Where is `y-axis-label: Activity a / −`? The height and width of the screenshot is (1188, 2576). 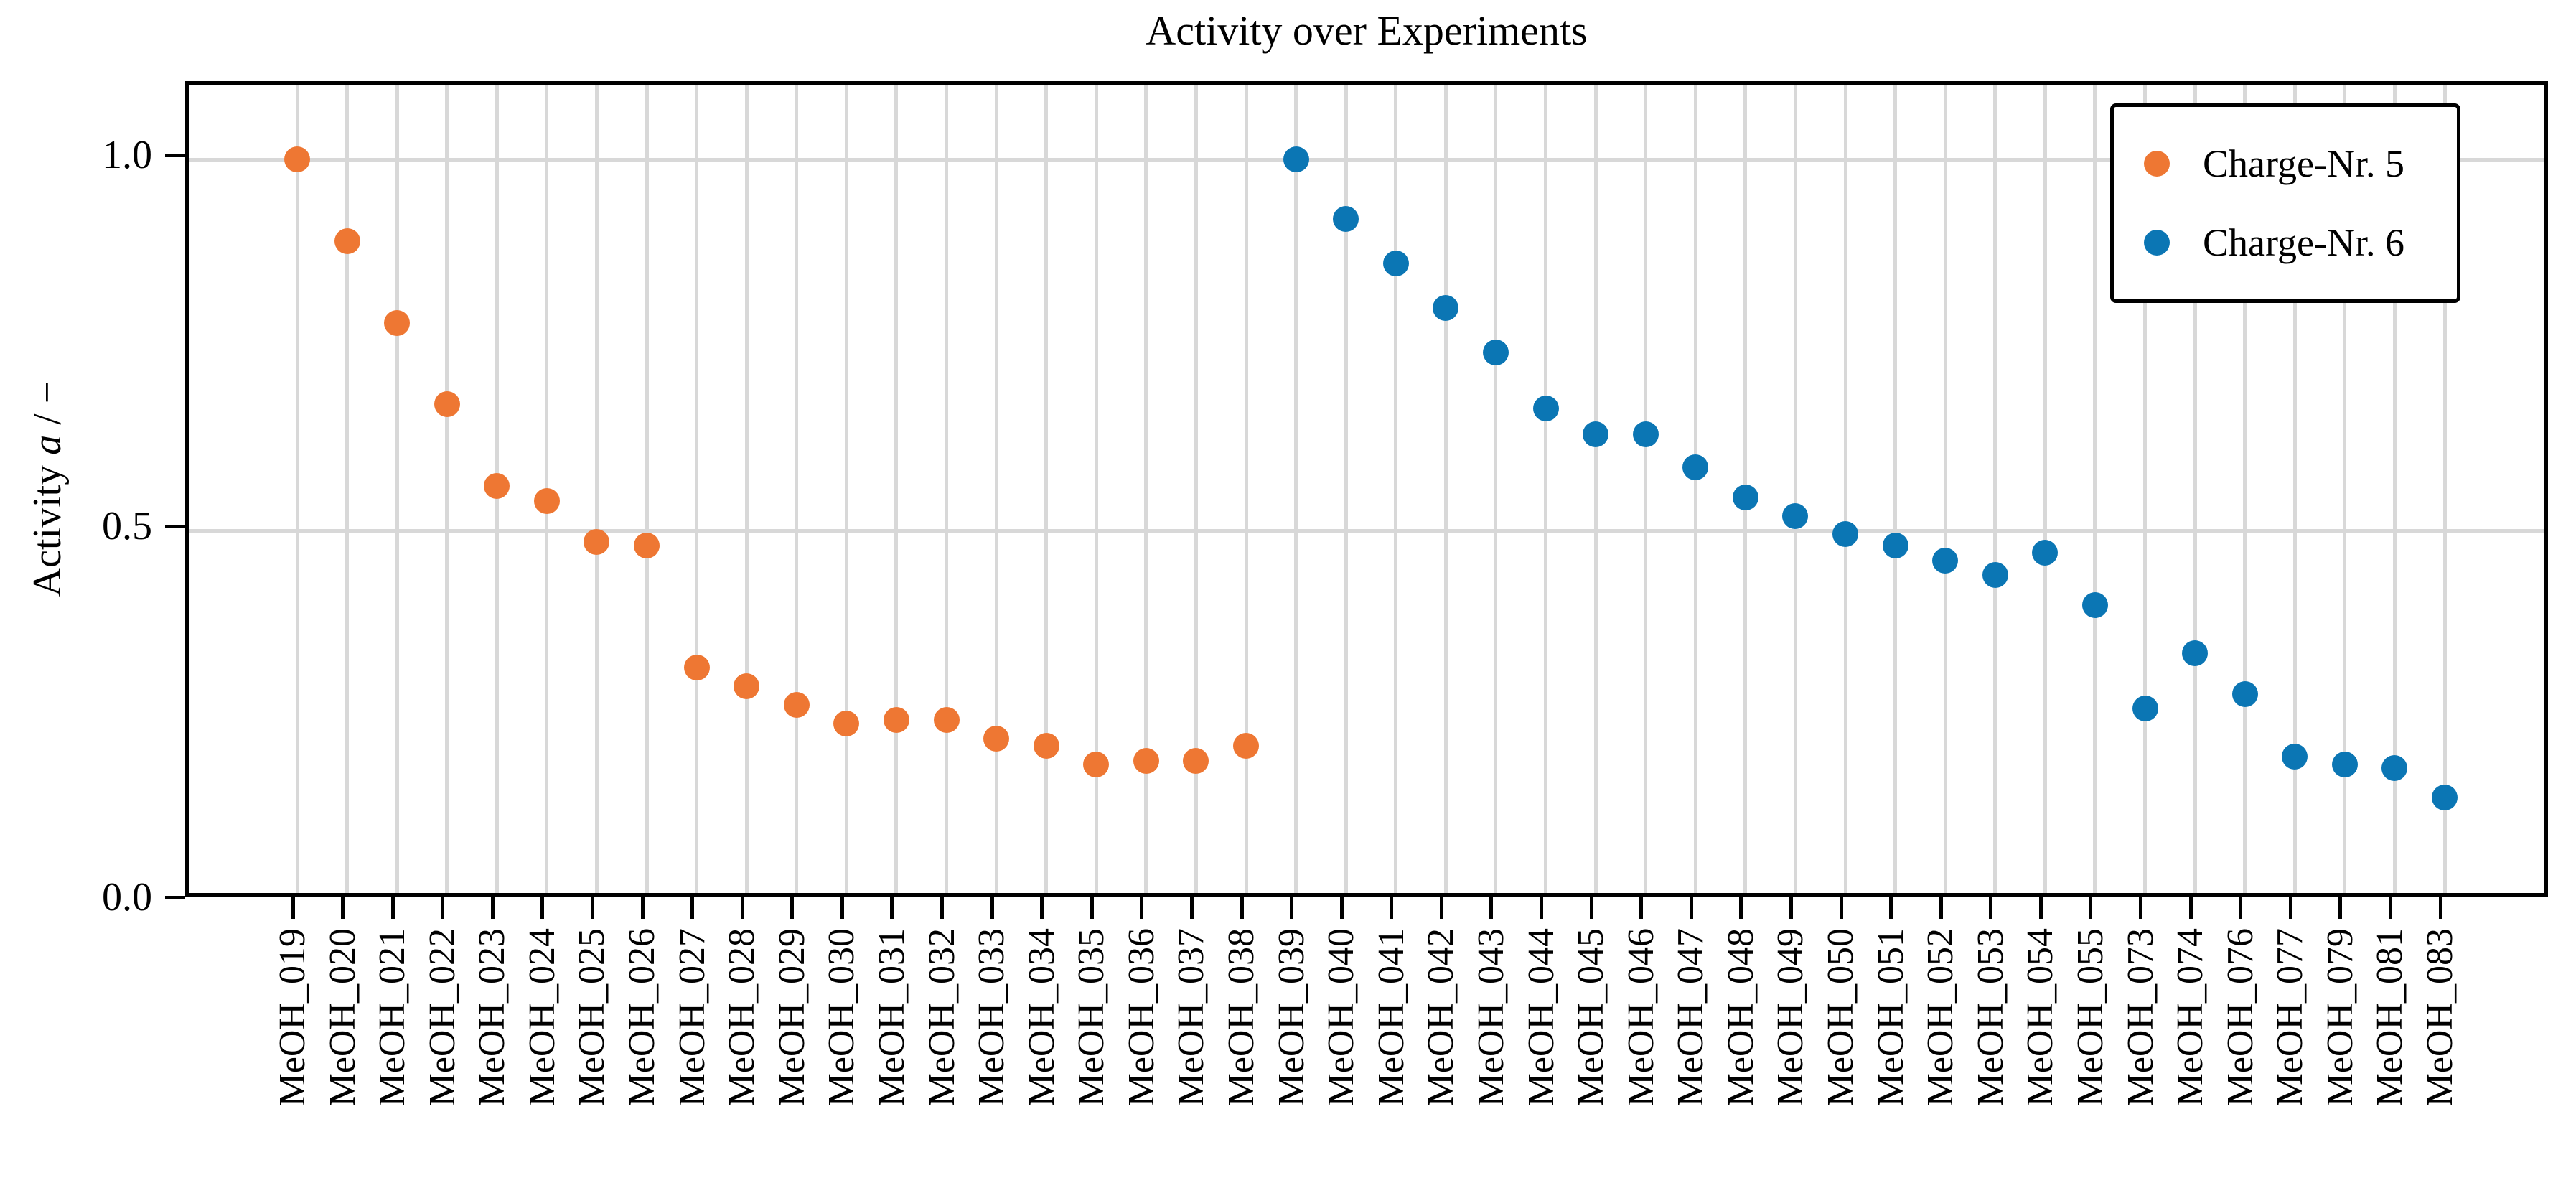
y-axis-label: Activity a / − is located at coordinates (48, 489).